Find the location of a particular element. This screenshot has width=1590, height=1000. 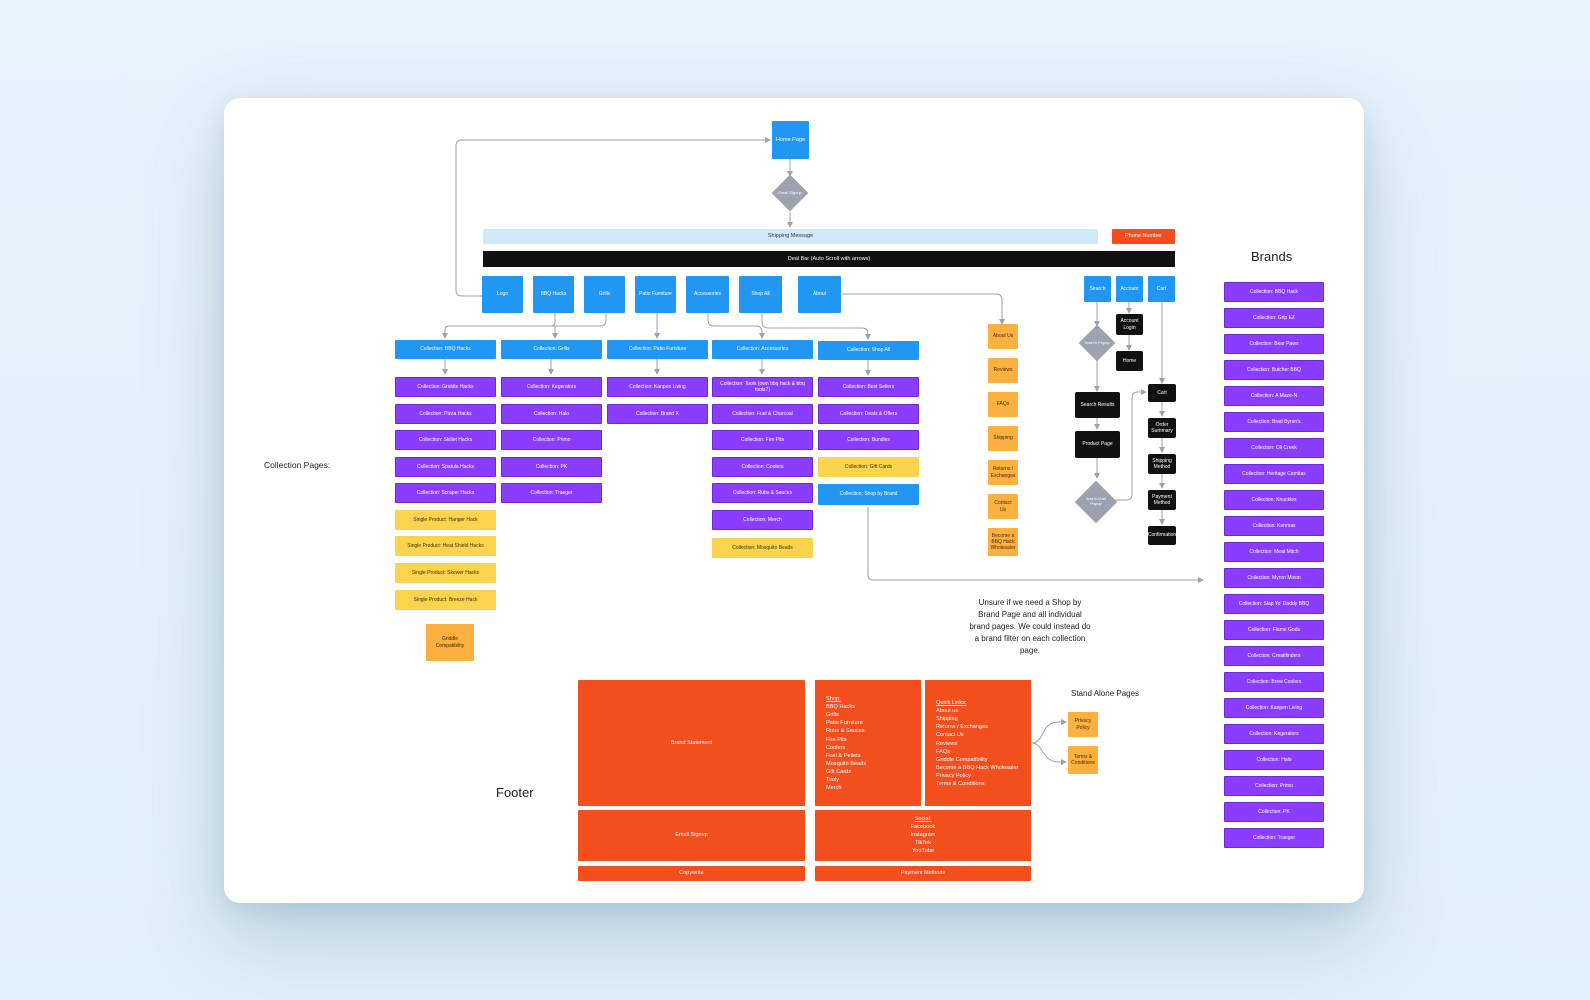

shipping-message-bar: Shipping Message is located at coordinates (790, 236).